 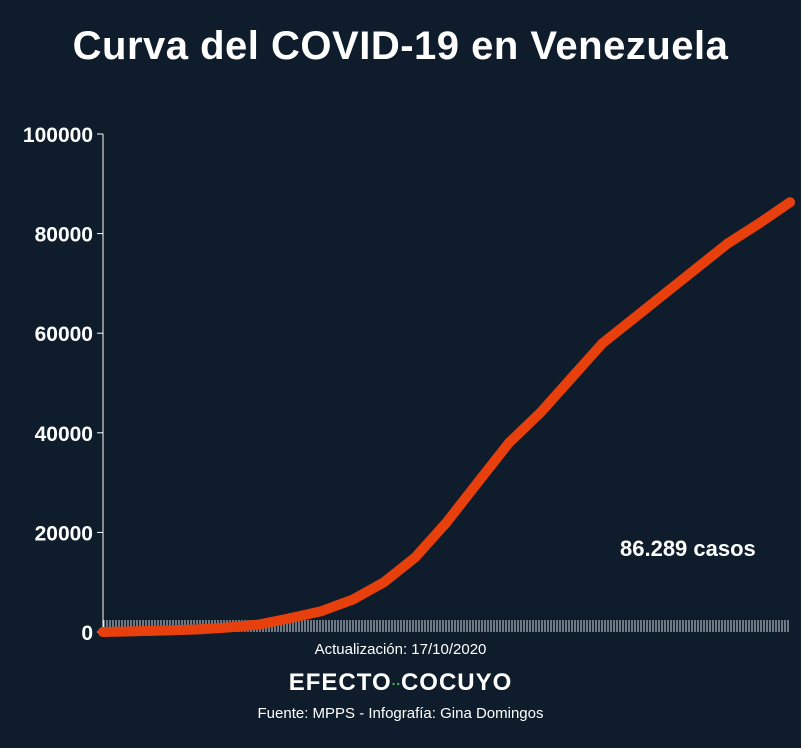 What do you see at coordinates (456, 682) in the screenshot?
I see `logo-text-right: COCUYO` at bounding box center [456, 682].